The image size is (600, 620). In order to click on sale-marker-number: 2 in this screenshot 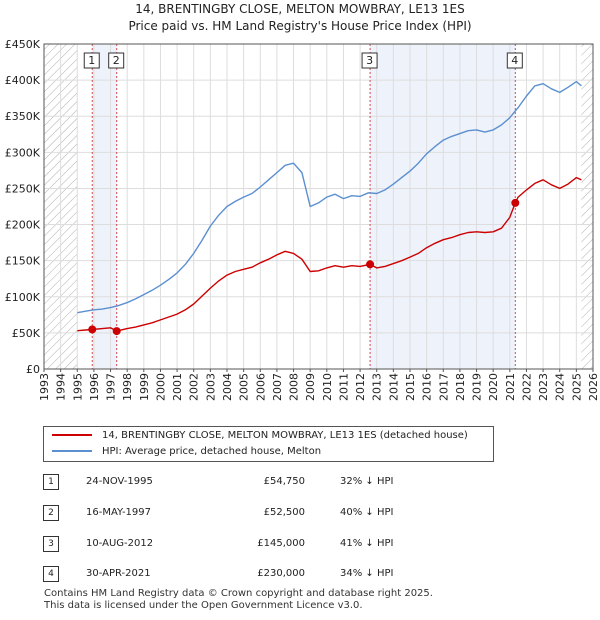, I will do `click(116, 60)`.